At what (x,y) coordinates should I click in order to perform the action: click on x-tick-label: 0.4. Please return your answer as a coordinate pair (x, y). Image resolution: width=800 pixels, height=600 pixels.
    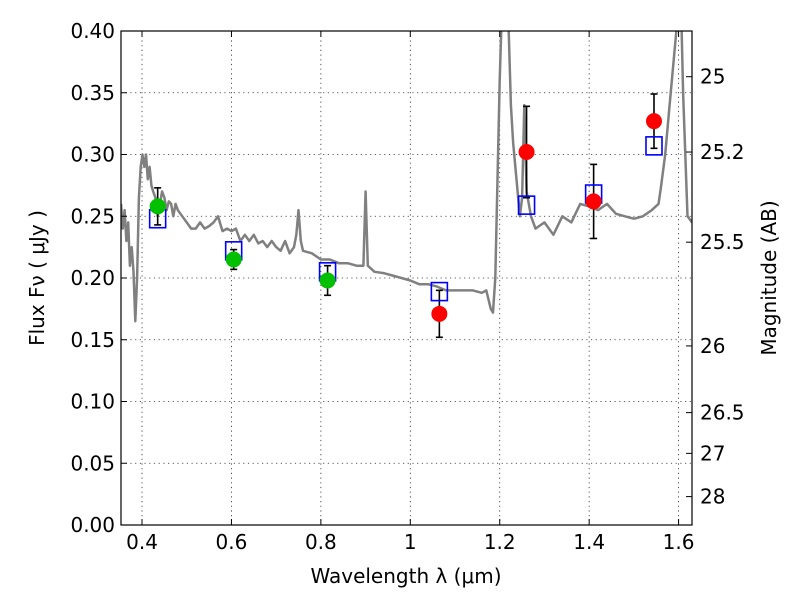
    Looking at the image, I should click on (142, 542).